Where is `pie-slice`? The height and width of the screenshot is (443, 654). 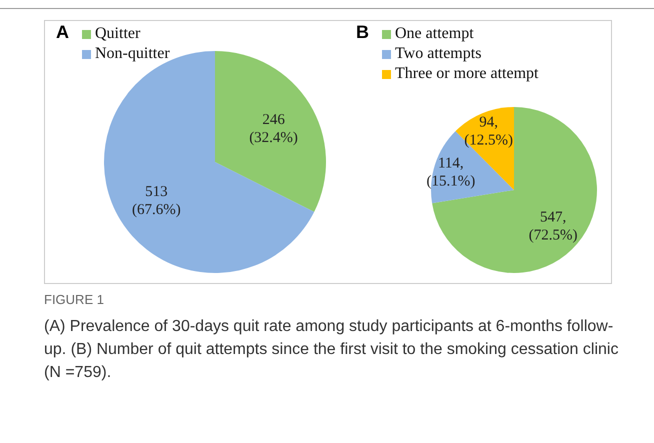
pie-slice is located at coordinates (270, 131).